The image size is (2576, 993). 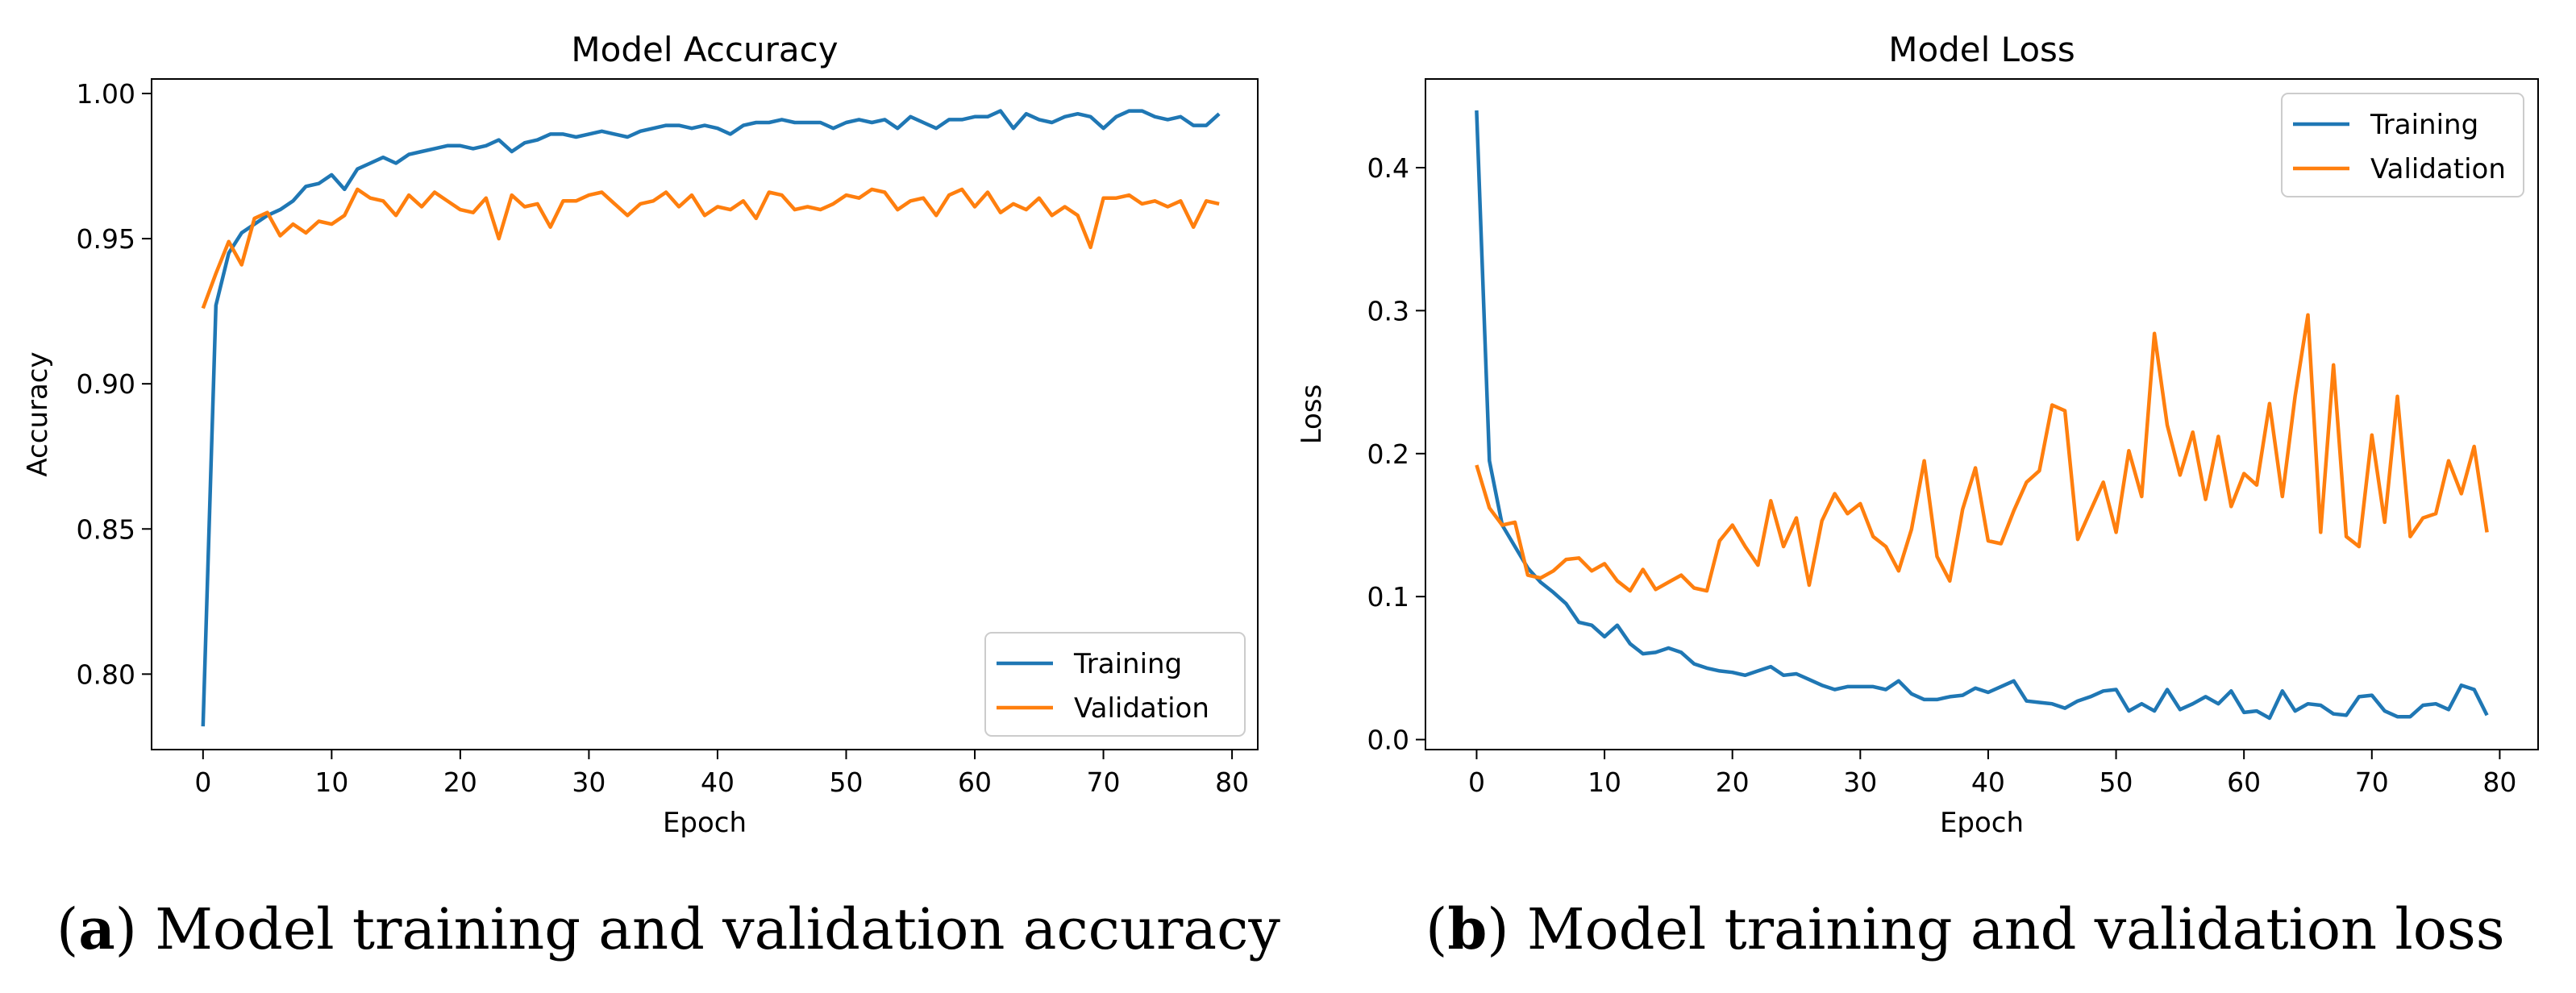 I want to click on legend-label-b-training: Training, so click(x=2424, y=125).